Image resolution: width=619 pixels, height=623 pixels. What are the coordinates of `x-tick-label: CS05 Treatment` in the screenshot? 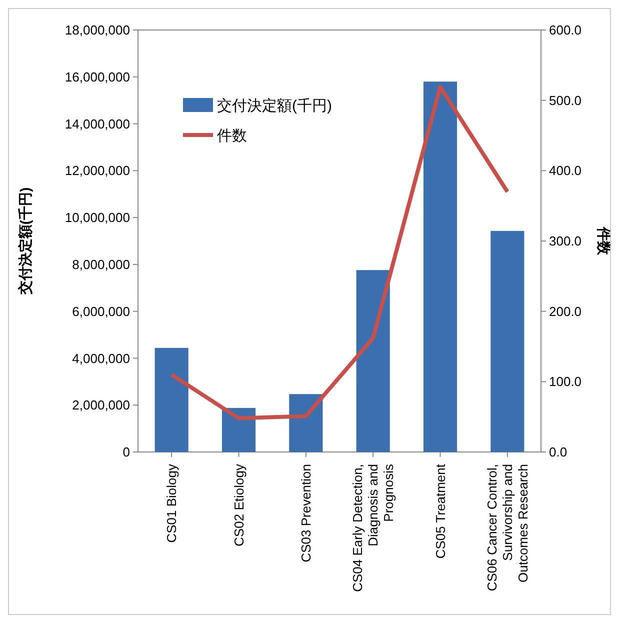 It's located at (440, 511).